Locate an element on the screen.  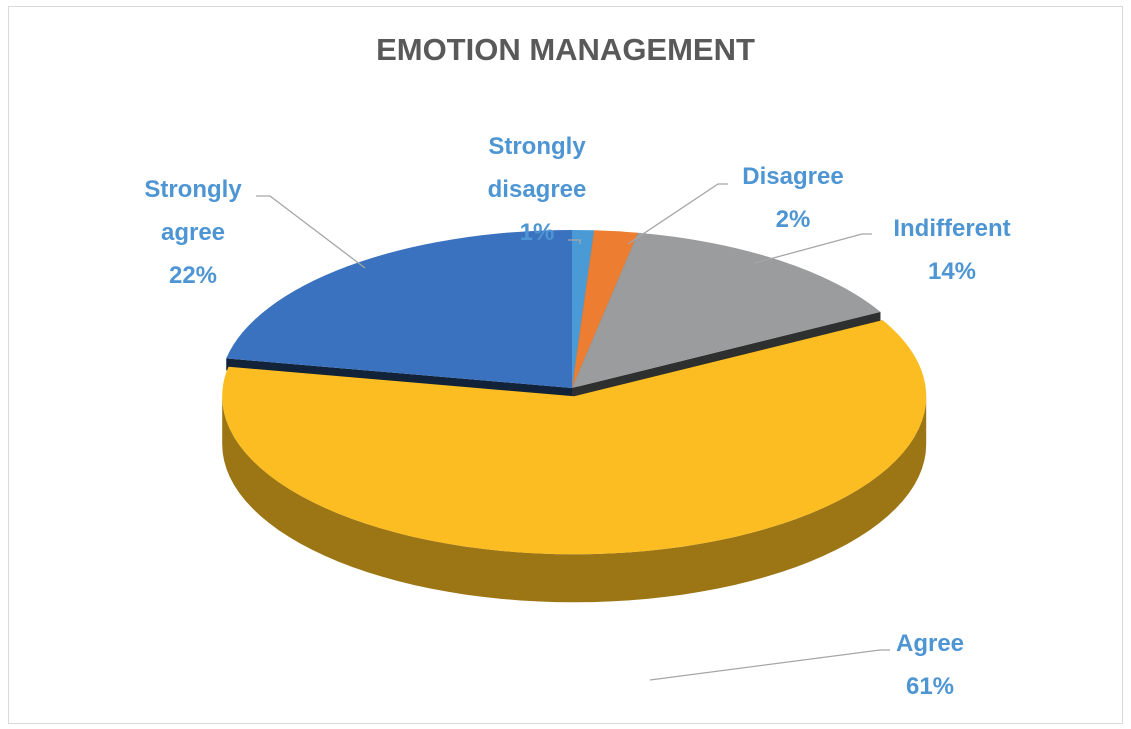
data-label: Strongly agree 22% is located at coordinates (193, 232).